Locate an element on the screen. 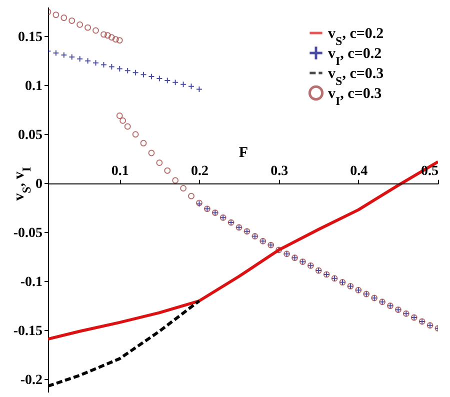  legend-label: v$_{S}$, c=0.3 is located at coordinates (356, 77).